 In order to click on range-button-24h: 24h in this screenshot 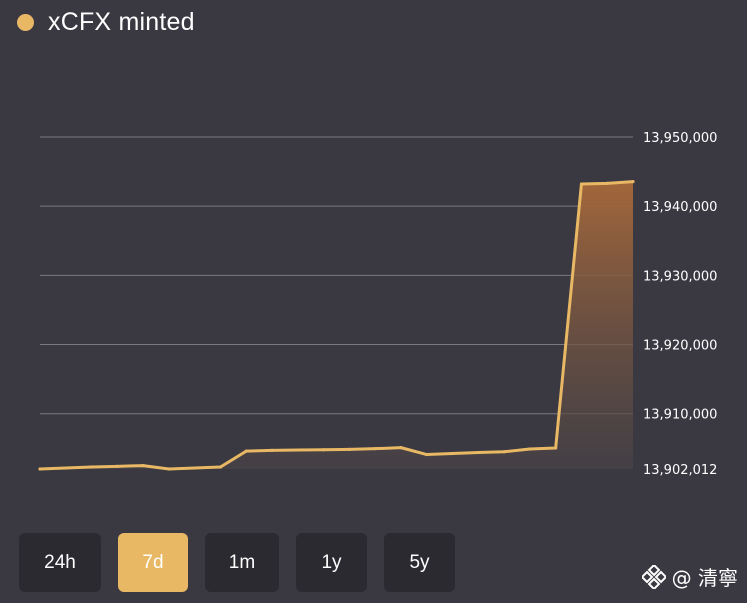, I will do `click(60, 562)`.